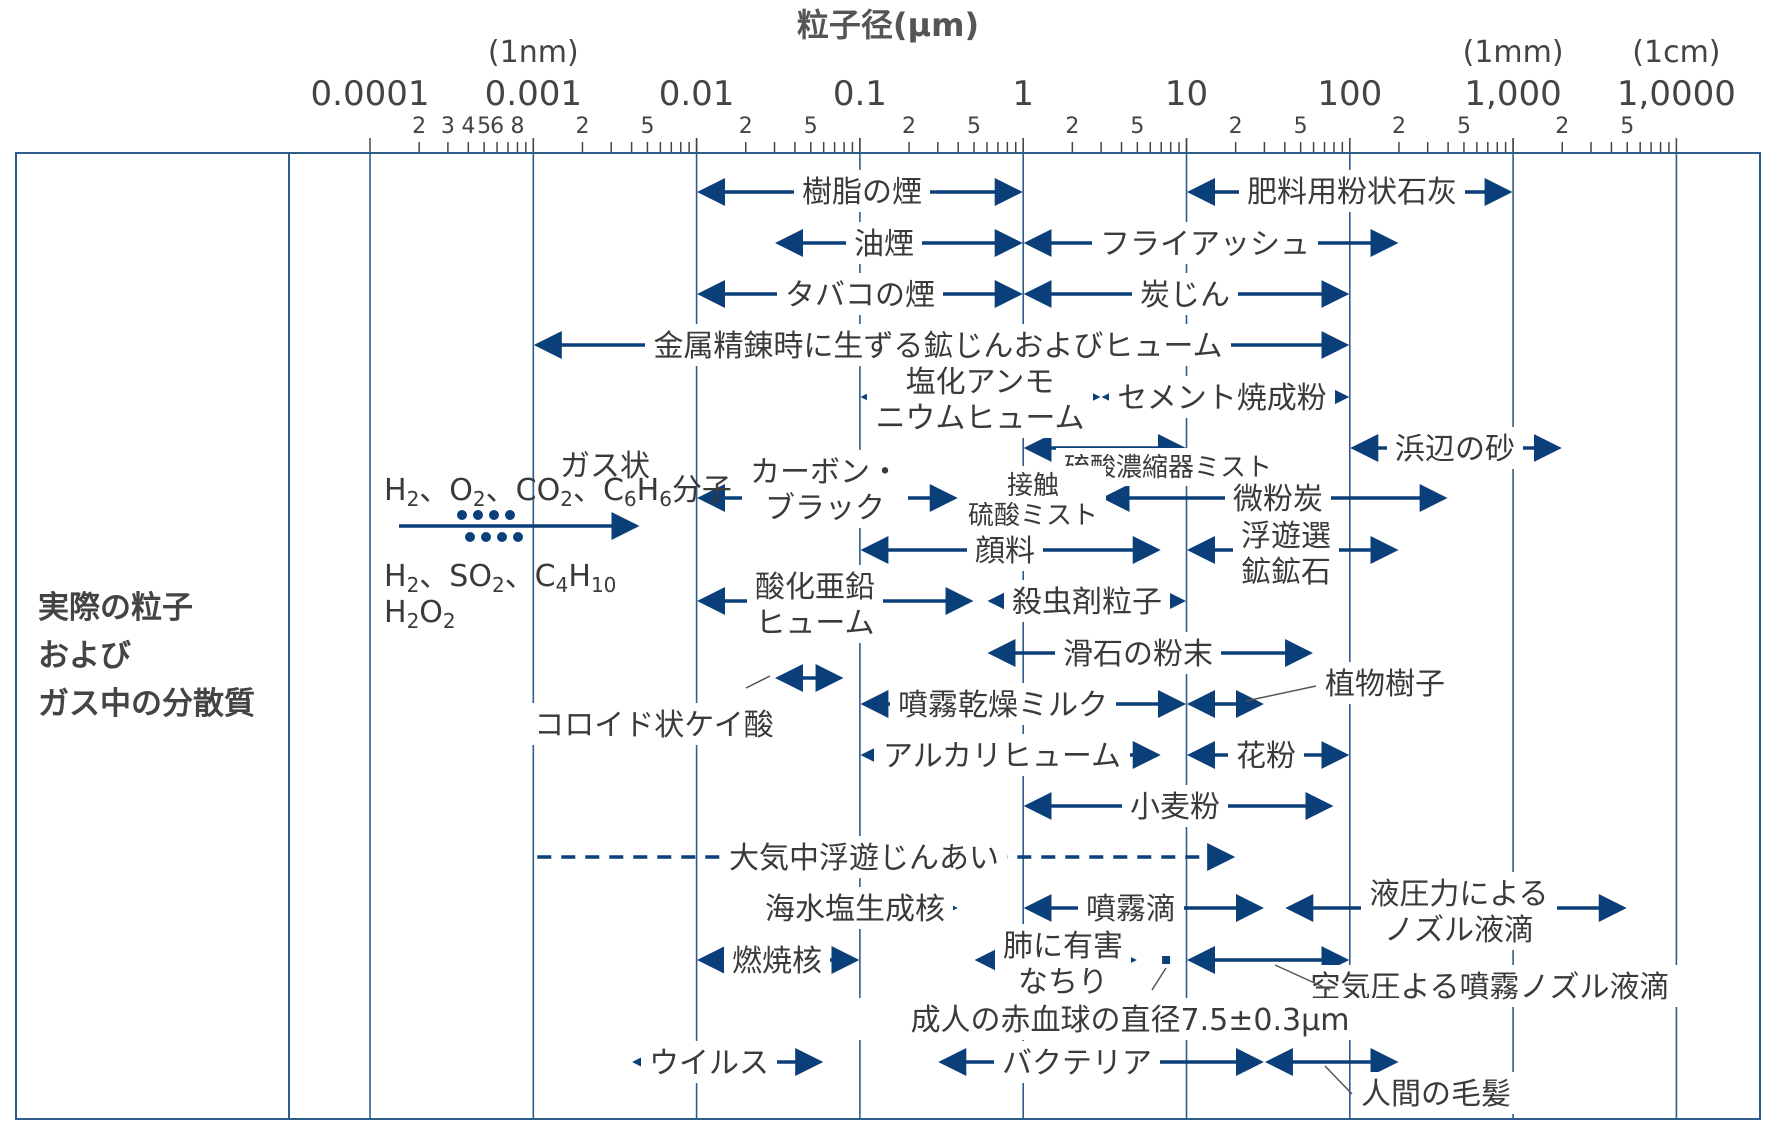 This screenshot has width=1776, height=1137. Describe the element at coordinates (605, 466) in the screenshot. I see `gas-top-label: ガス状` at that location.